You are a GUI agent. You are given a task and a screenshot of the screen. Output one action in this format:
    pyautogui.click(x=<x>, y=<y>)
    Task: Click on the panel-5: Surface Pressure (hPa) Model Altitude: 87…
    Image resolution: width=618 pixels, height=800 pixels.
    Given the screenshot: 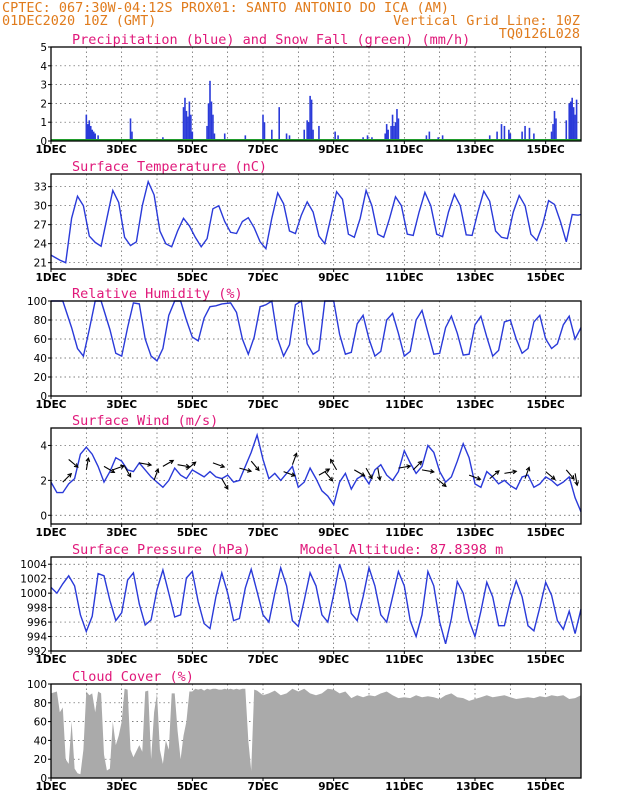 What is the action you would take?
    pyautogui.click(x=301, y=604)
    